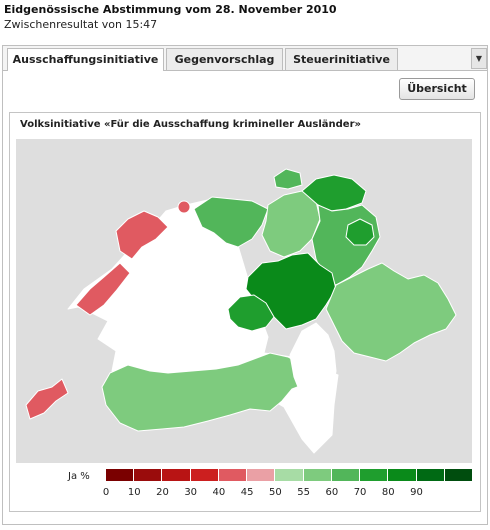  Describe the element at coordinates (360, 232) in the screenshot. I see `region-appenzell` at that location.